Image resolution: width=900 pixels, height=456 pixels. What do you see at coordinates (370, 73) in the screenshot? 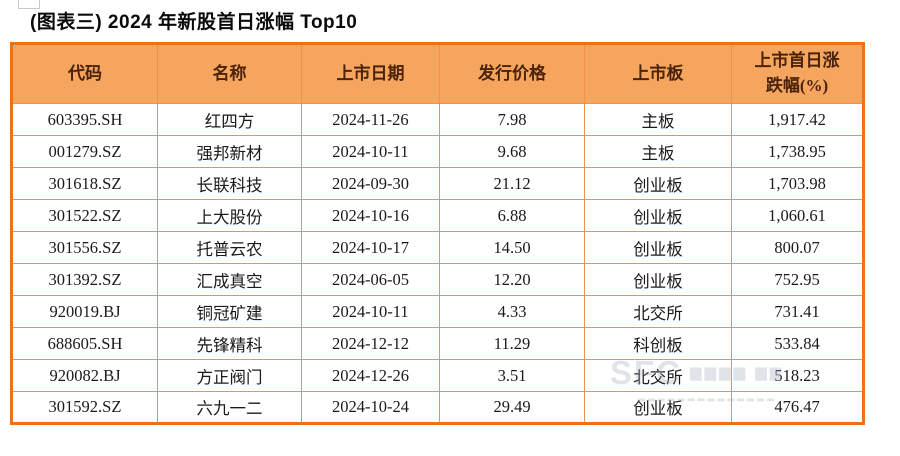
I see `column-header-2: 上市日期` at bounding box center [370, 73].